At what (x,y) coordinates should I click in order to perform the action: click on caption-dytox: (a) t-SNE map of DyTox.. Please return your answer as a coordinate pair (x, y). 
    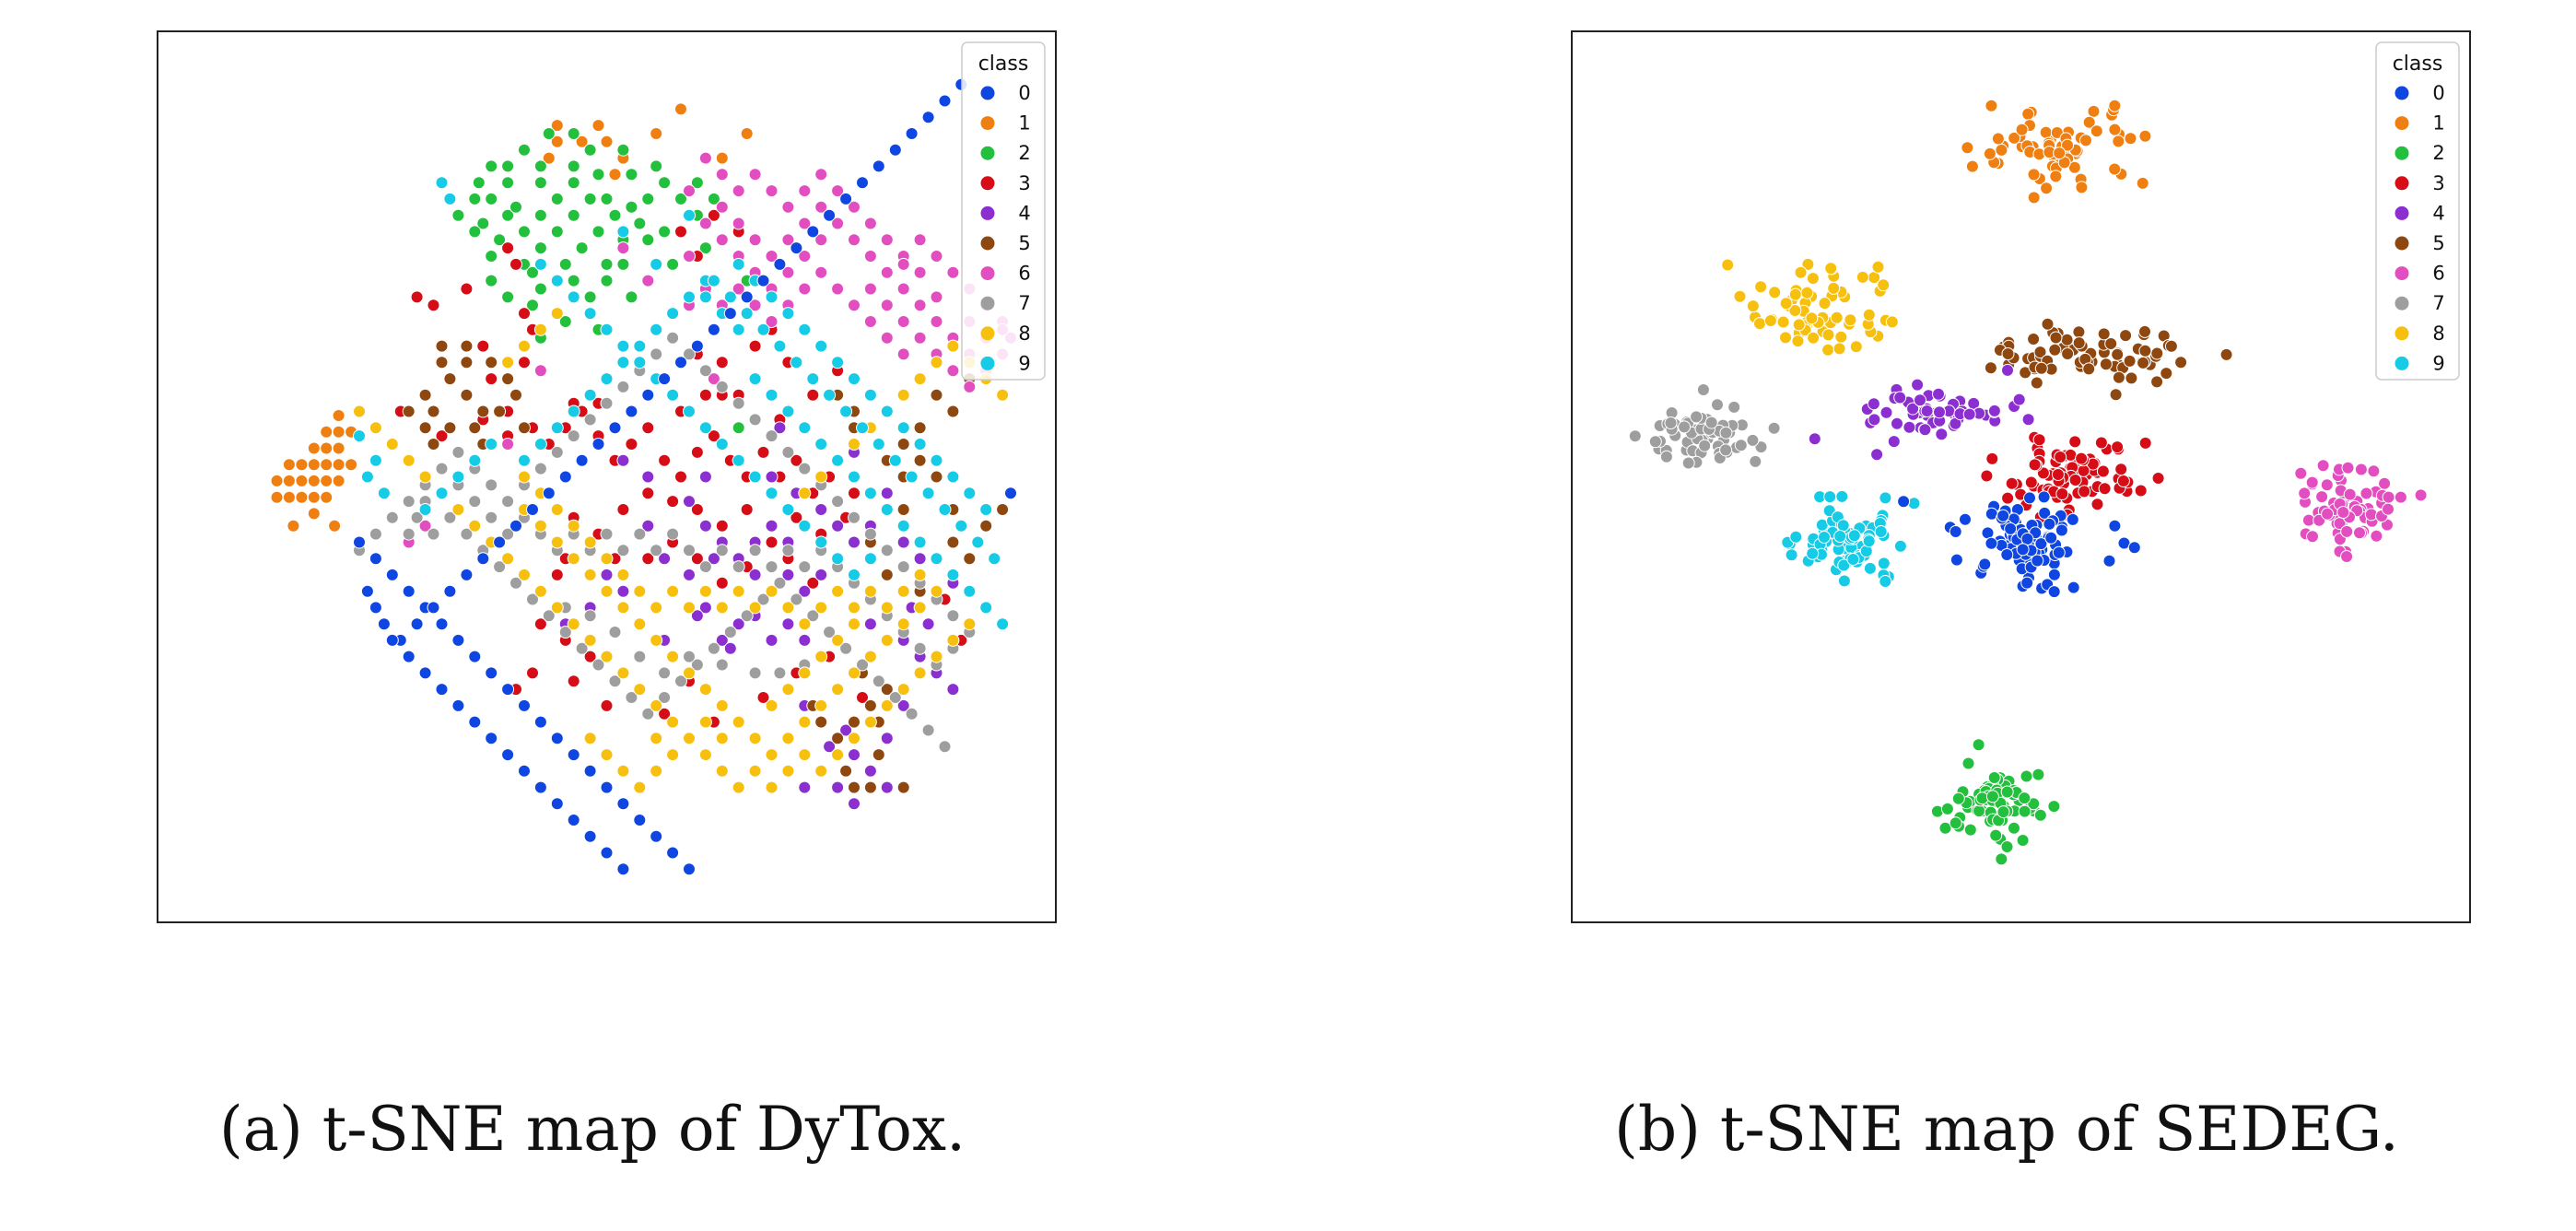
    Looking at the image, I should click on (592, 1129).